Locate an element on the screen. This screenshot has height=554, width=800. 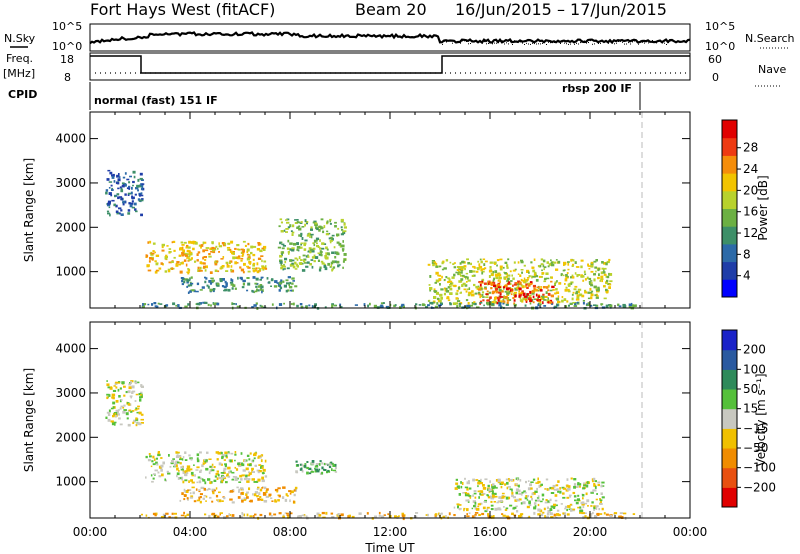
power-colorbar-segment is located at coordinates (729, 217).